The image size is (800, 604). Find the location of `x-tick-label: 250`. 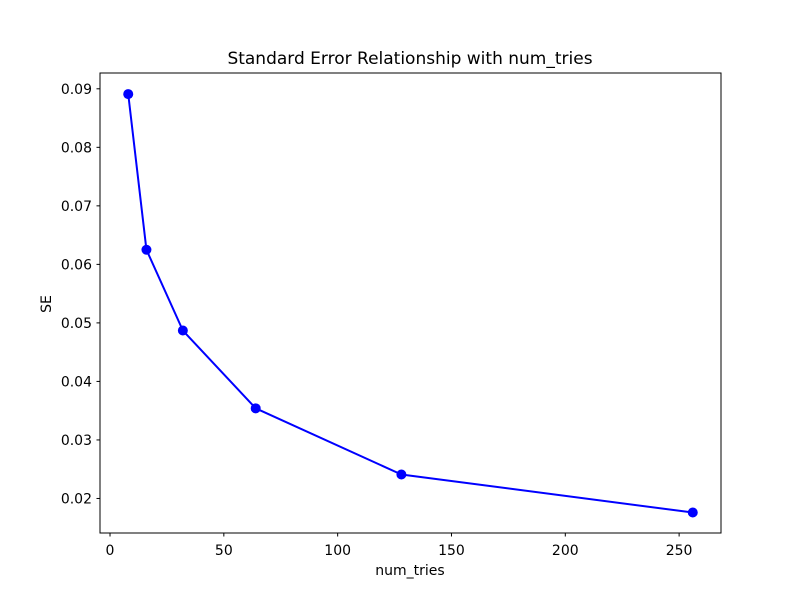

x-tick-label: 250 is located at coordinates (679, 551).